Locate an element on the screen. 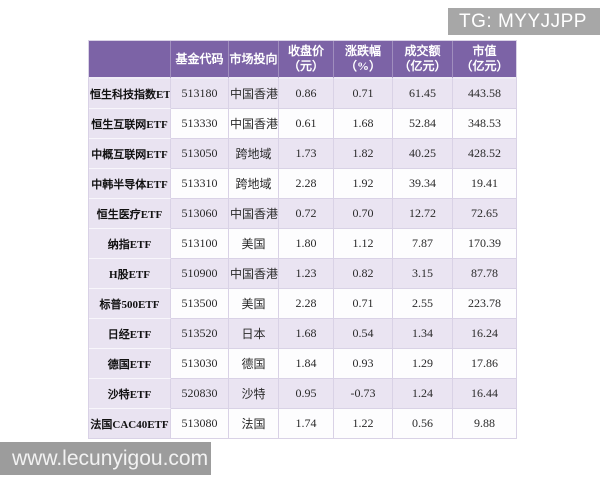 Image resolution: width=600 pixels, height=480 pixels. telegram-badge: TG: MYYJJPP is located at coordinates (524, 21).